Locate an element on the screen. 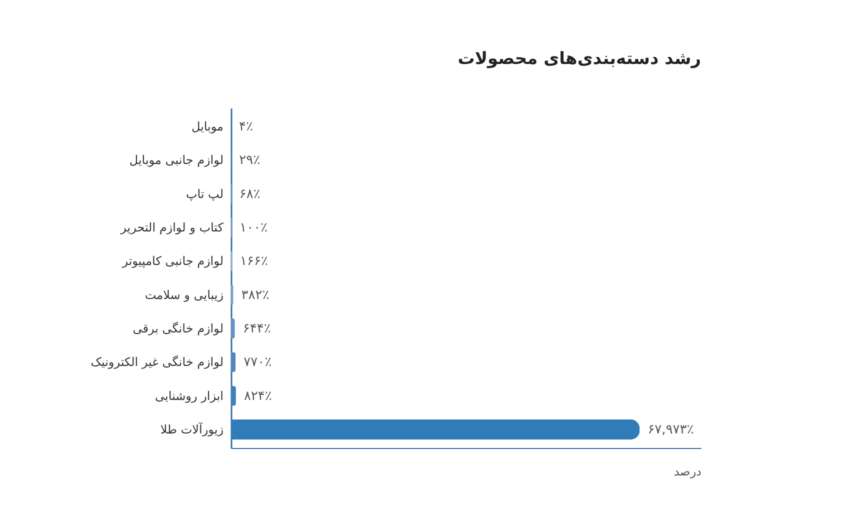  chart-title: رشد دسته‌بندی‌های محصولات is located at coordinates (579, 59).